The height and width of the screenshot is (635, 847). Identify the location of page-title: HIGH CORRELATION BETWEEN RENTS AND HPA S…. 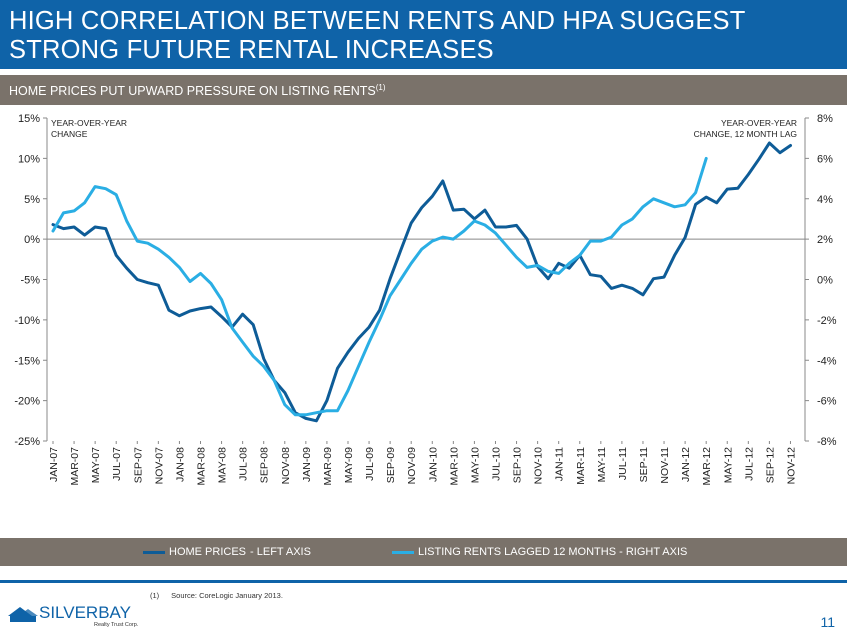
(419, 36).